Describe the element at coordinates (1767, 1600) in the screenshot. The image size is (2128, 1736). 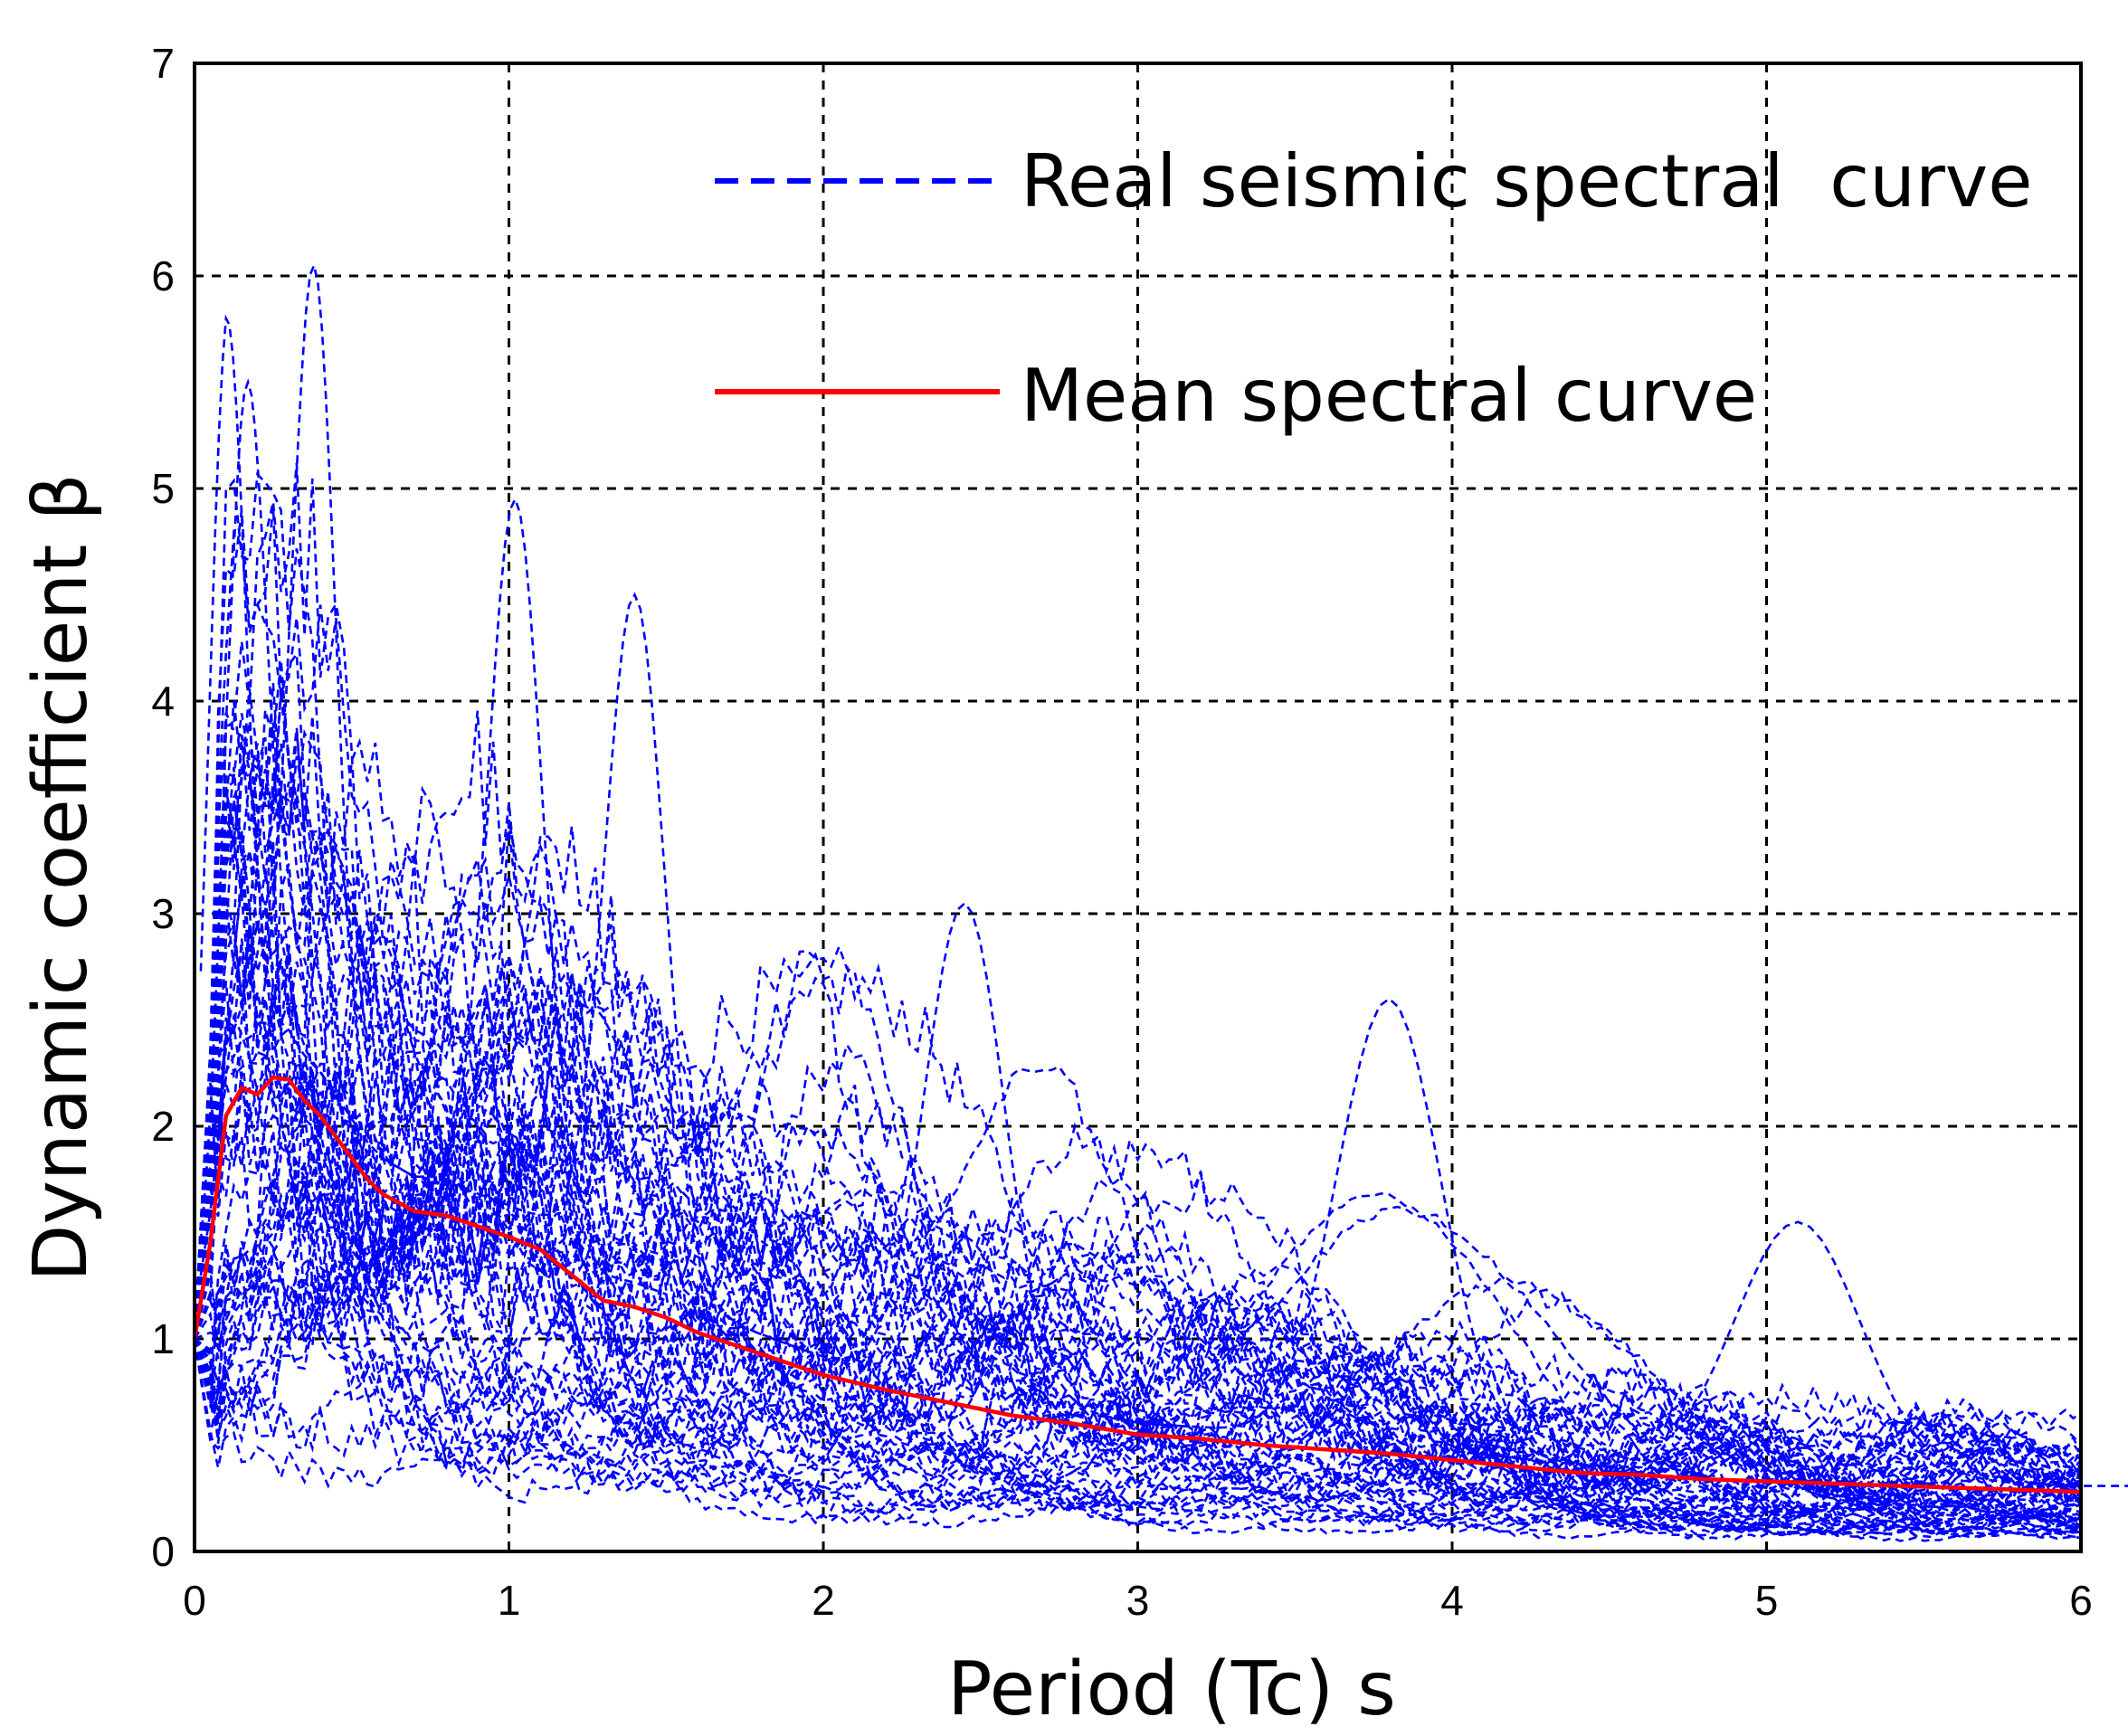
I see `x-tick-label: 5` at that location.